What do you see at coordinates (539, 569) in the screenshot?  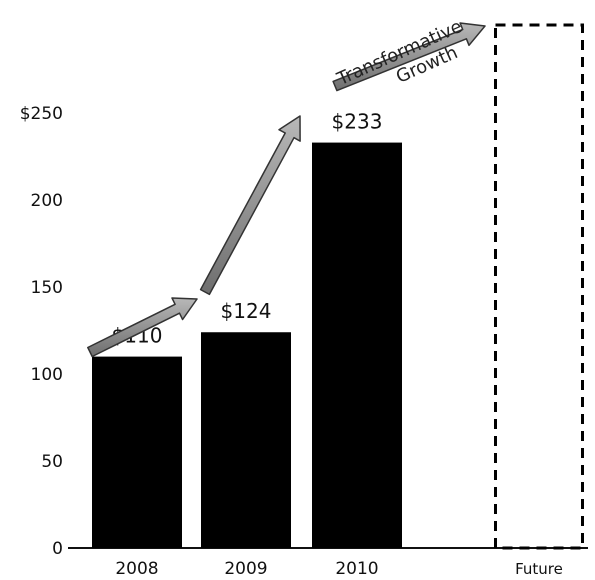 I see `x-tick-label: Future` at bounding box center [539, 569].